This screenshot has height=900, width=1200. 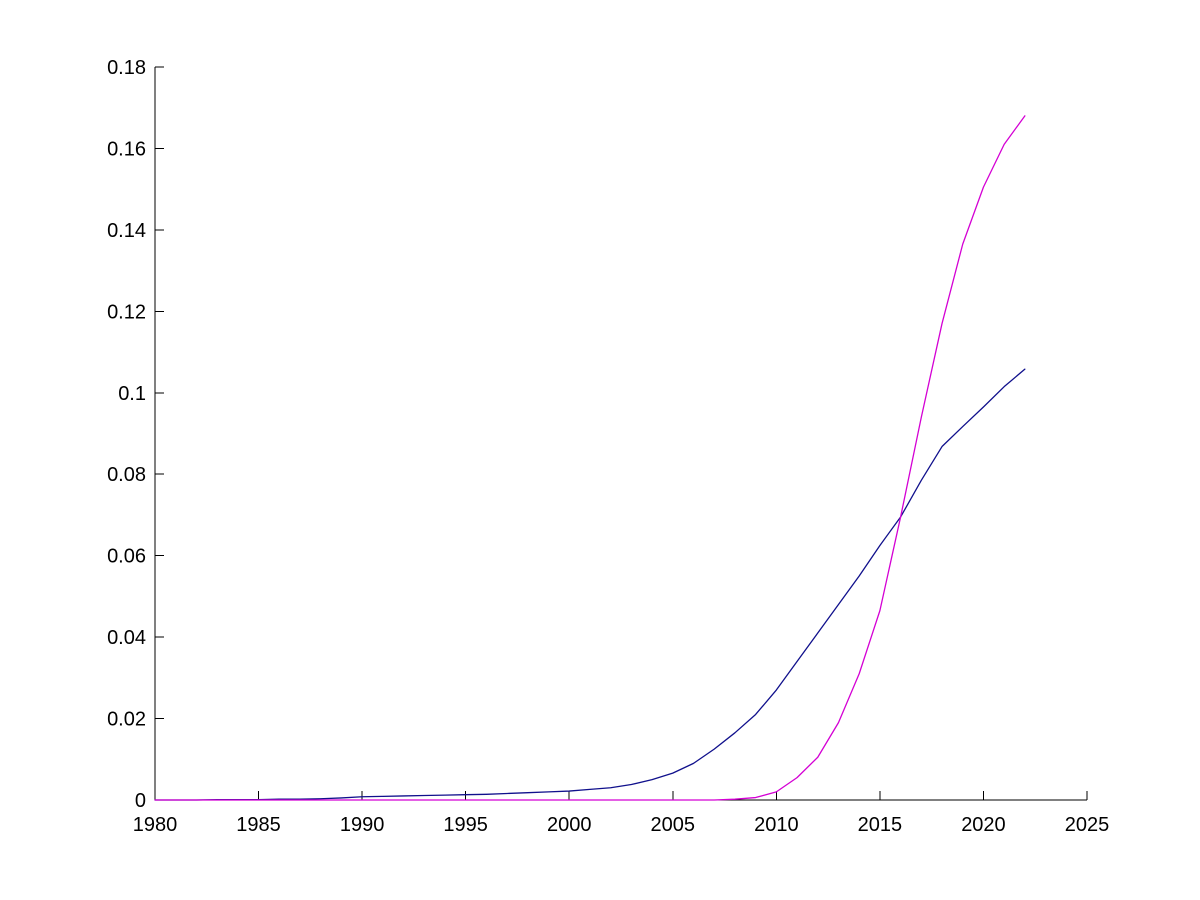 What do you see at coordinates (126, 557) in the screenshot?
I see `y-tick-label: 0.06` at bounding box center [126, 557].